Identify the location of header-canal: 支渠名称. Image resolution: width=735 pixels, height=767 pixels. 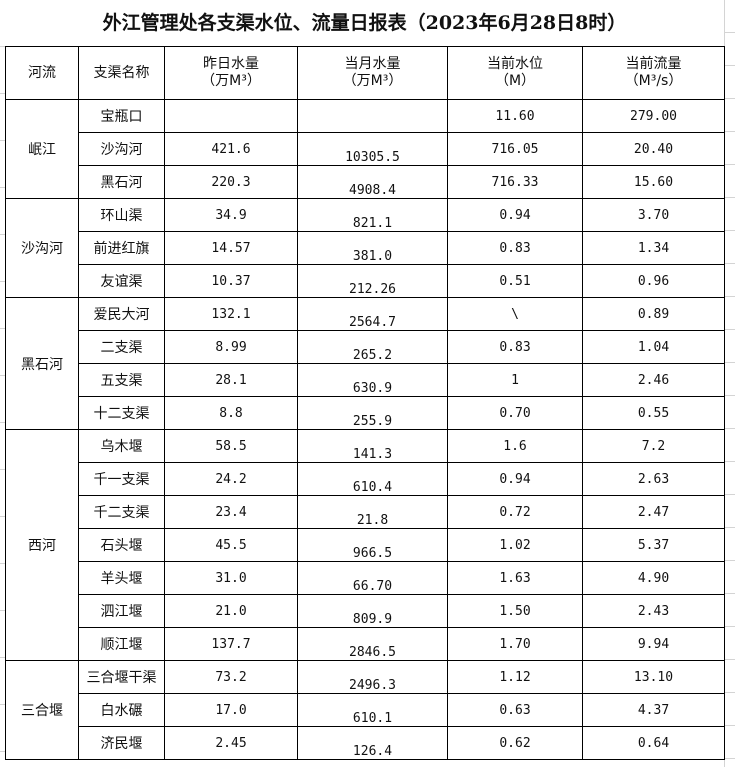
(121, 73).